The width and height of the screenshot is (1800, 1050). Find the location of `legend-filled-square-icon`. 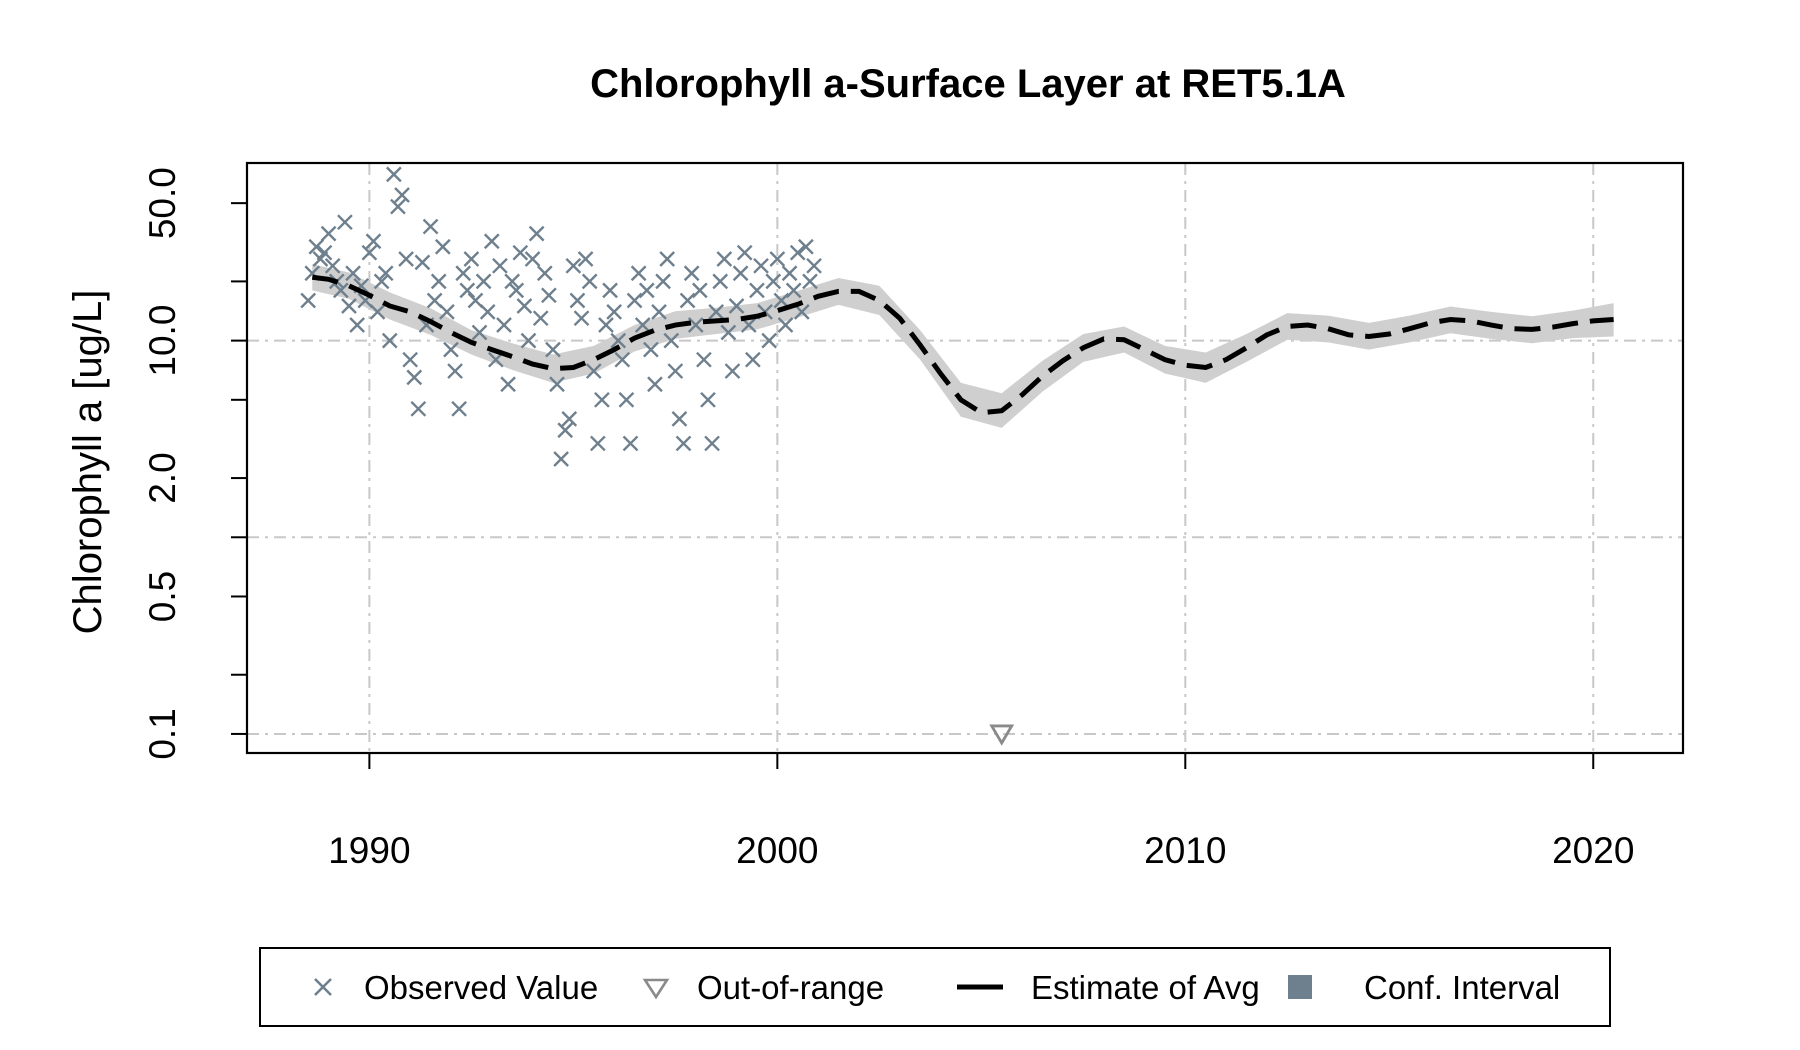

legend-filled-square-icon is located at coordinates (1300, 987).